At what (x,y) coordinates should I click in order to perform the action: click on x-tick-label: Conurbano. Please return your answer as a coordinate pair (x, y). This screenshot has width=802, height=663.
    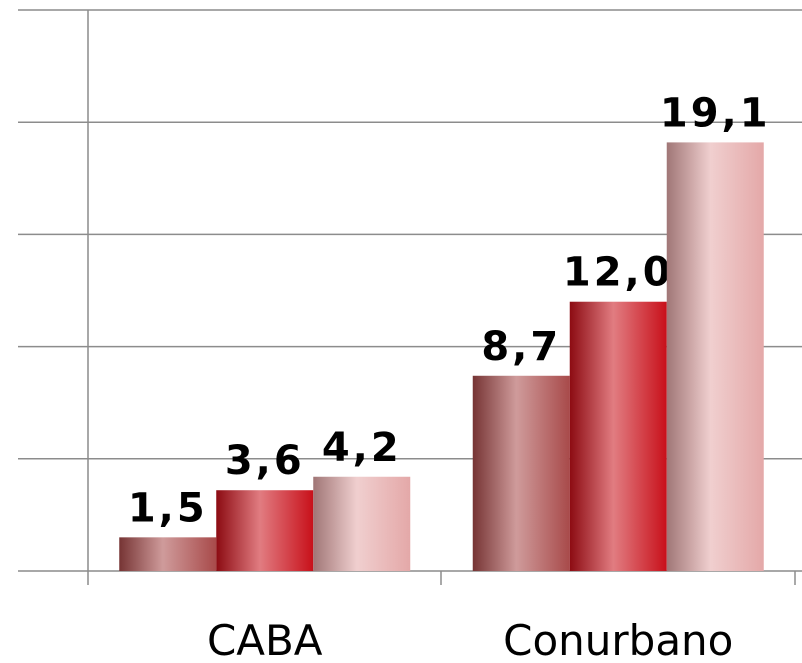
    Looking at the image, I should click on (618, 639).